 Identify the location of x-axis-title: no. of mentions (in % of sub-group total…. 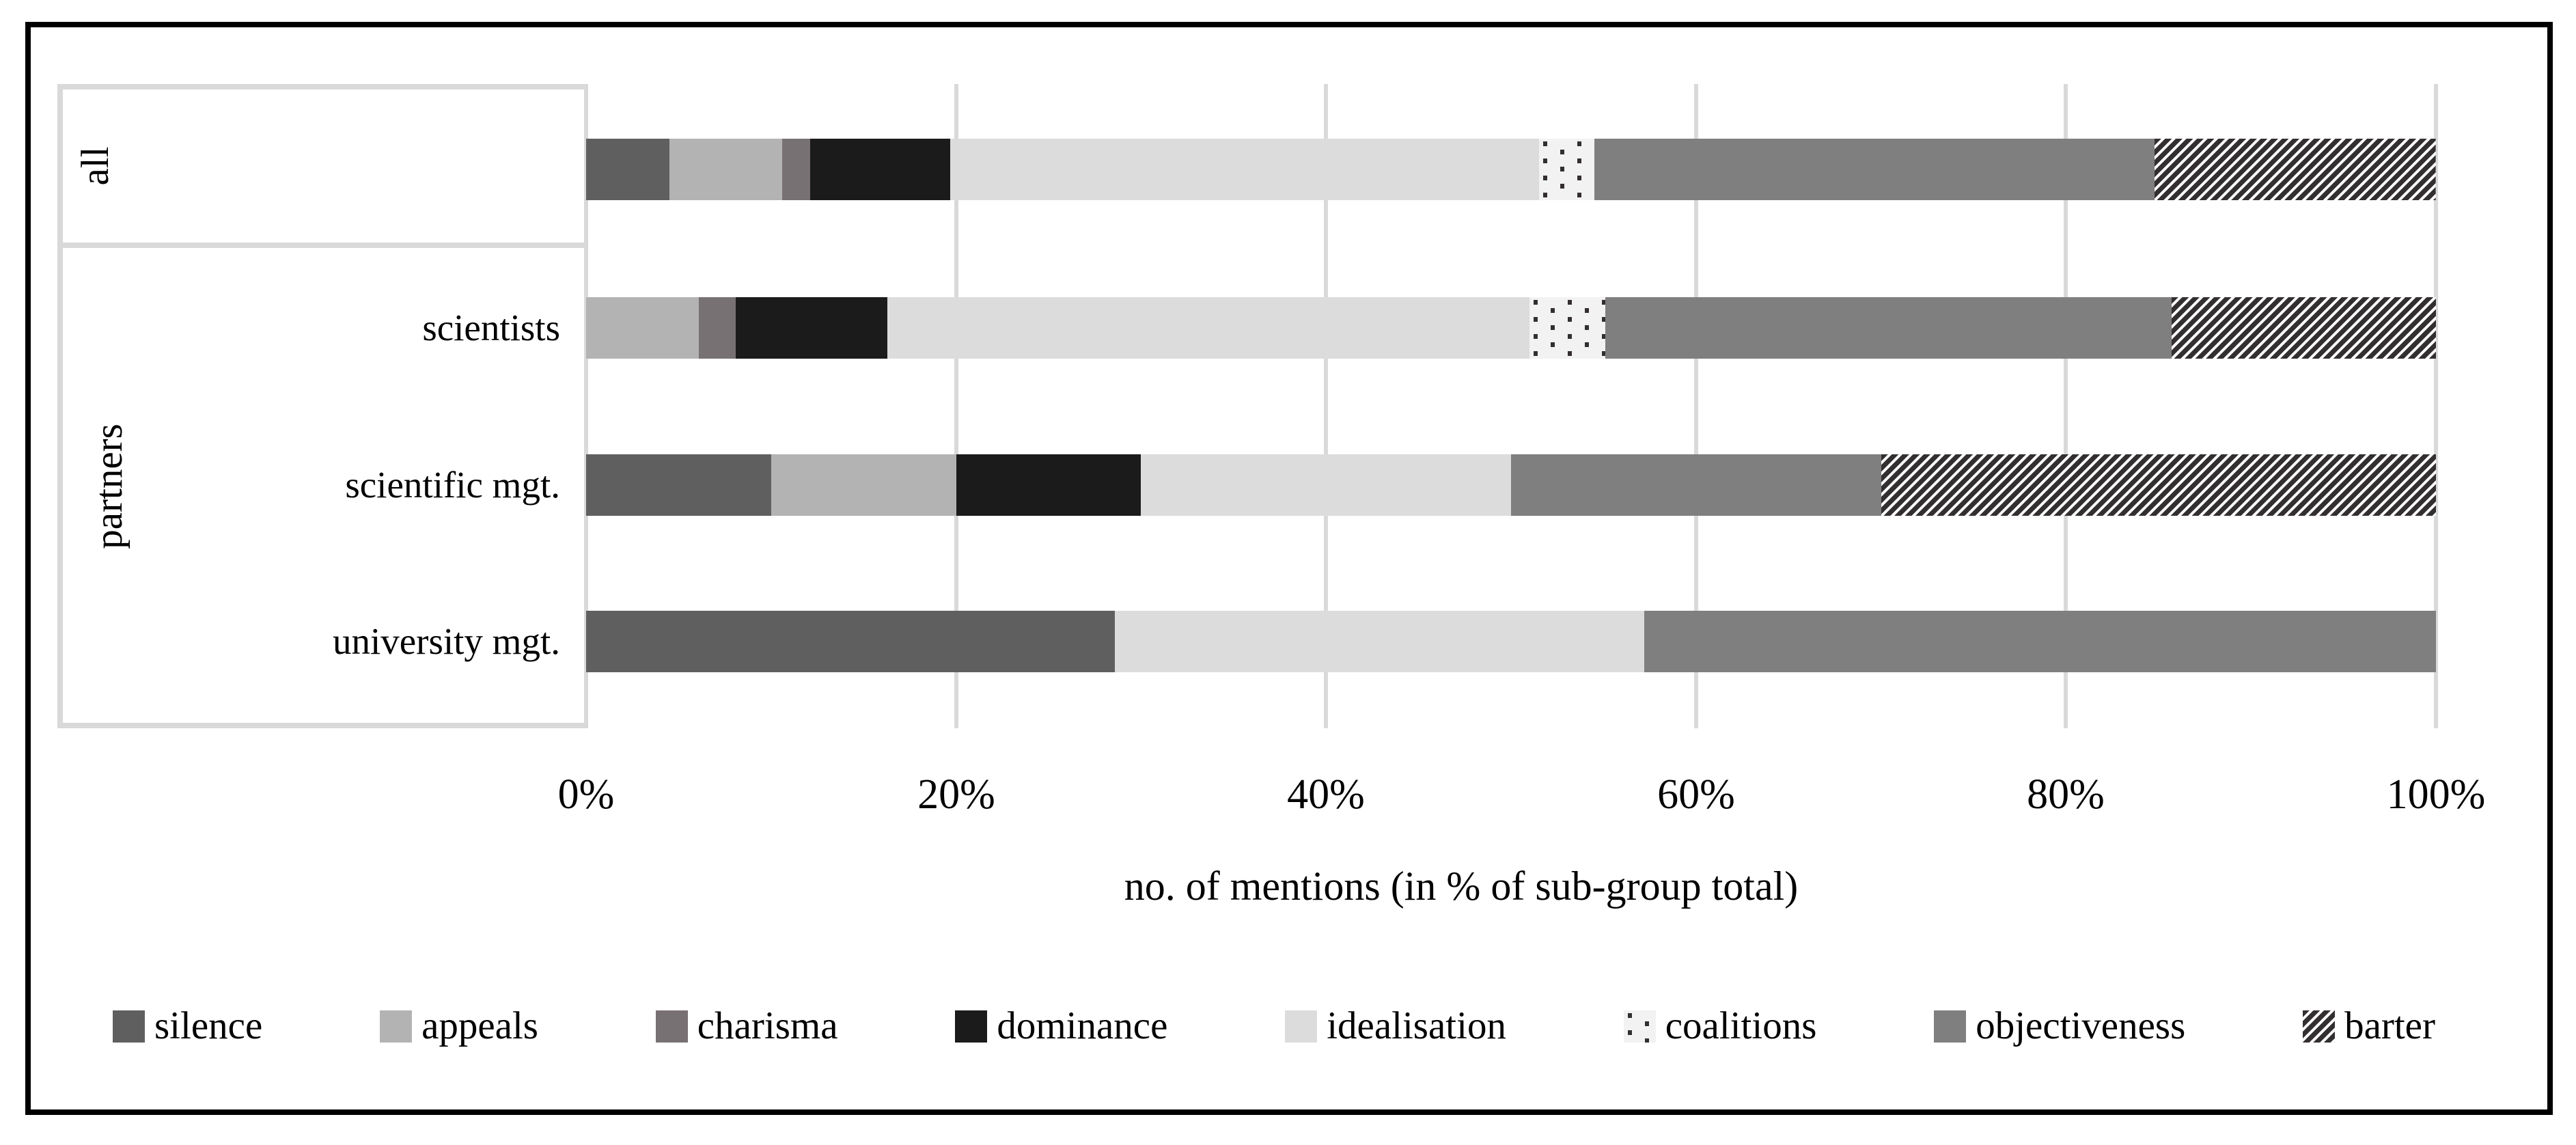
(1462, 886).